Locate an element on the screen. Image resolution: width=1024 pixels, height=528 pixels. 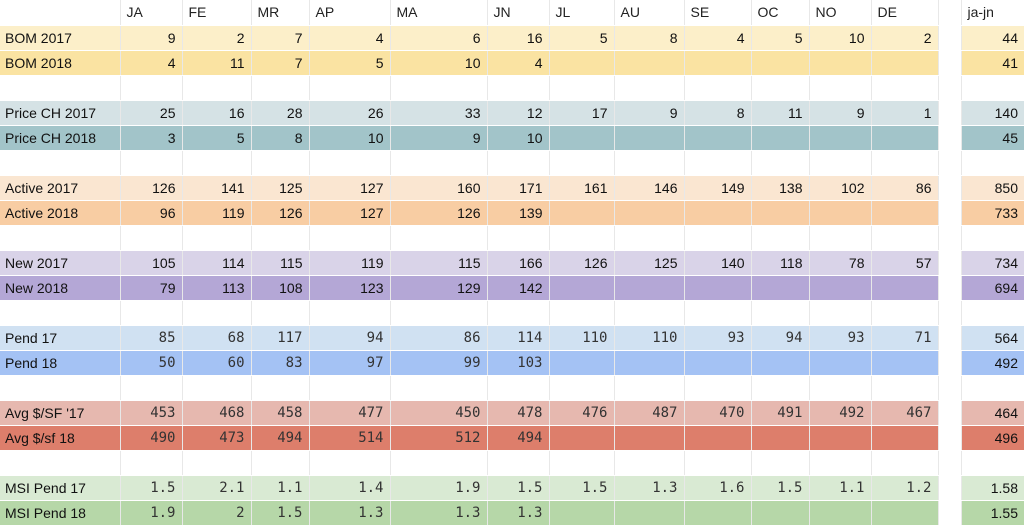
data-cell: 514 is located at coordinates (349, 438).